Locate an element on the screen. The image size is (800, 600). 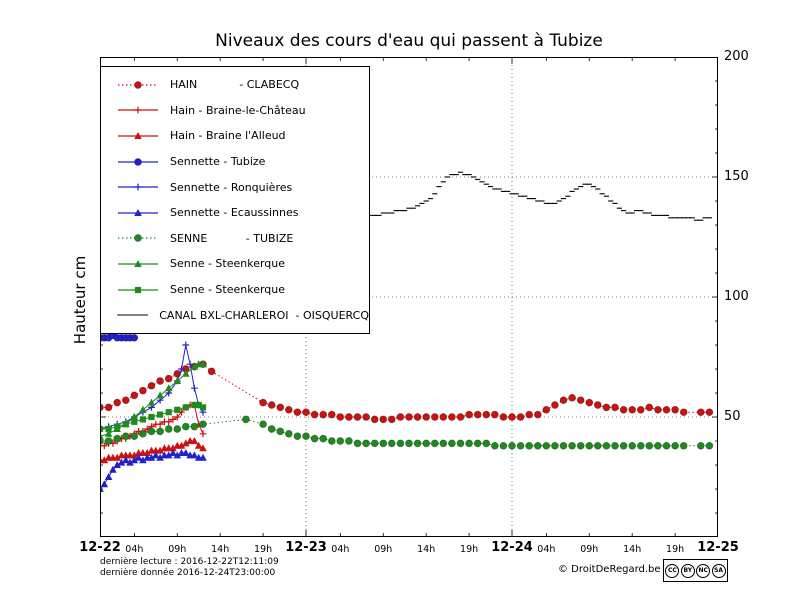
legend-item-sennette-ronquieres: Sennette - Ronquières is located at coordinates (242, 187).